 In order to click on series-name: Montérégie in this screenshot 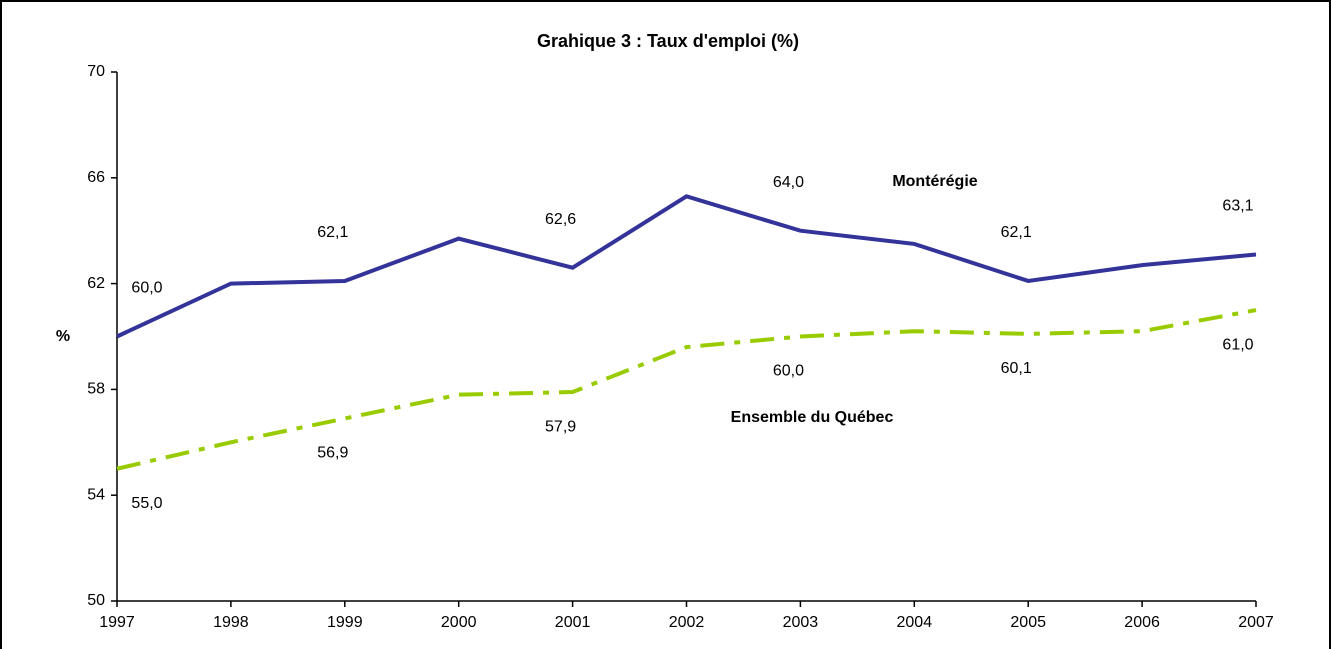, I will do `click(934, 181)`.